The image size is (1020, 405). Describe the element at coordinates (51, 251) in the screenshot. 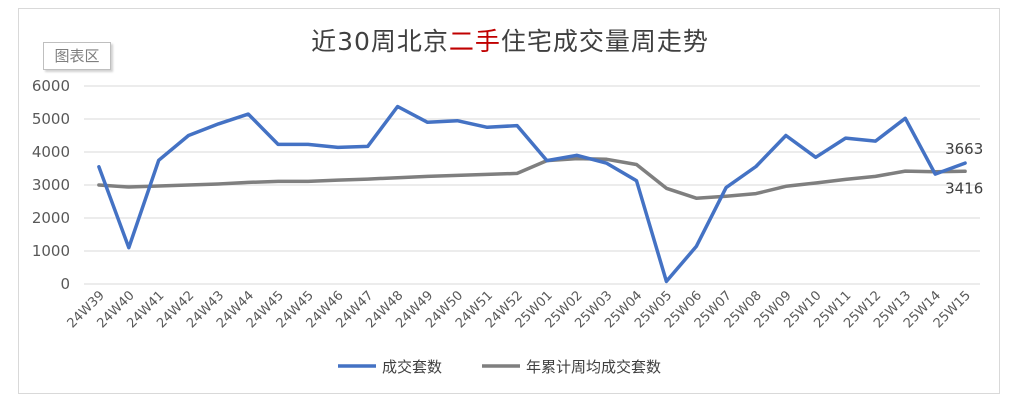

I see `y-tick-label: 1000` at that location.